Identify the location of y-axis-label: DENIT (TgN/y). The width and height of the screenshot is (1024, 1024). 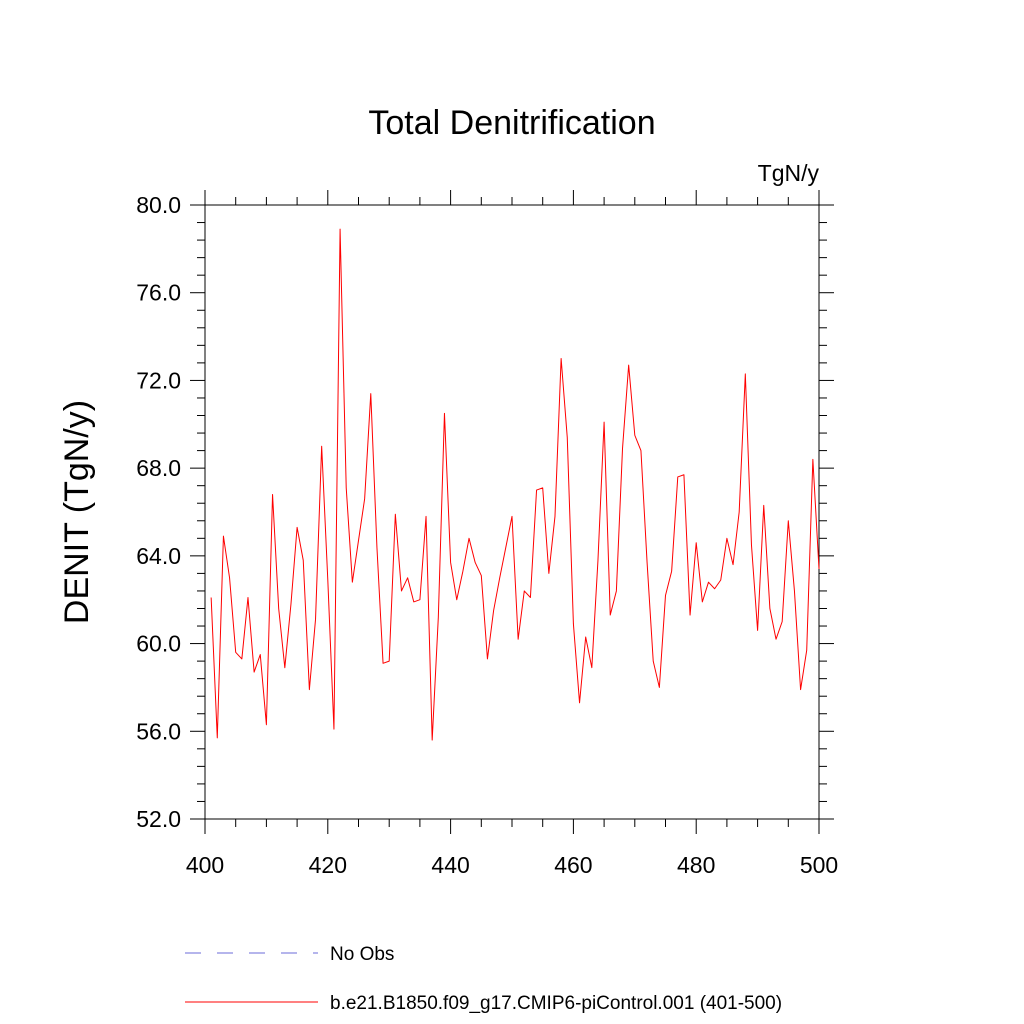
(77, 512).